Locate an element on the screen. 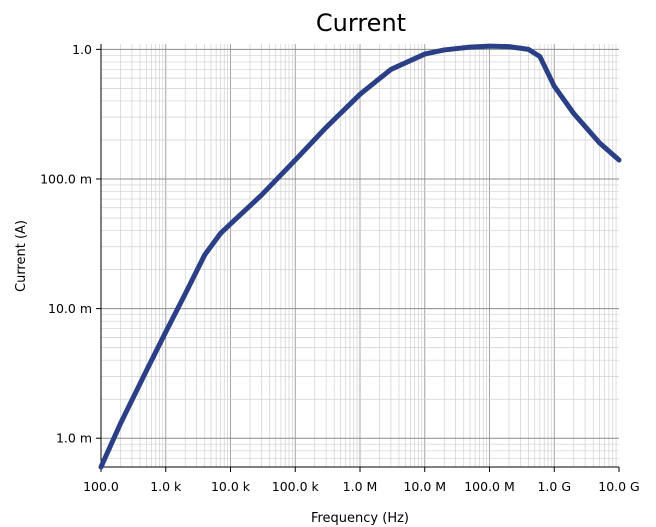 This screenshot has height=527, width=656. x-tick-label: 100.0 M is located at coordinates (489, 486).